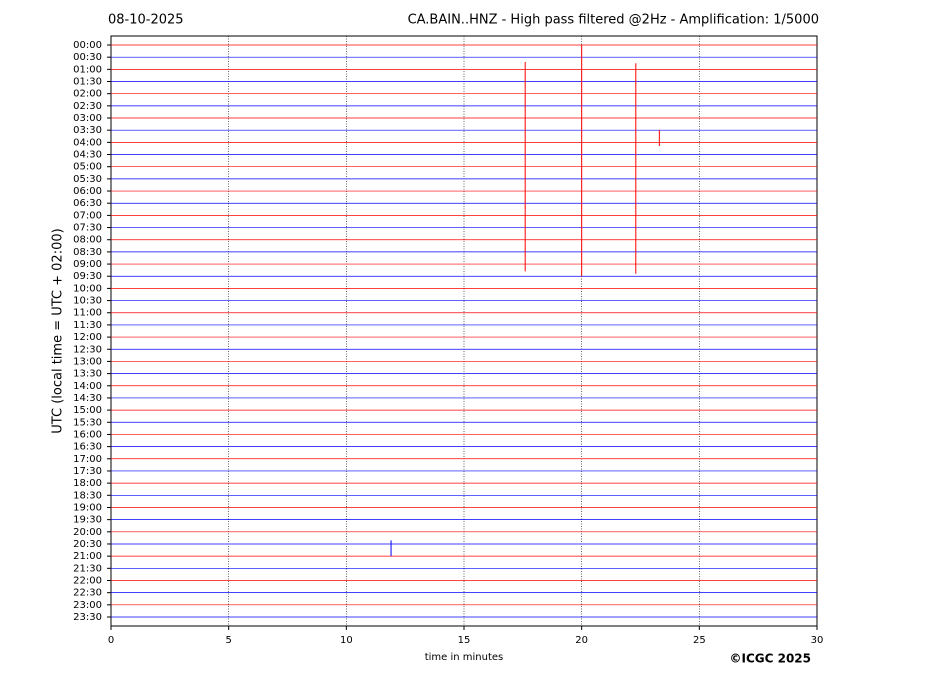 Image resolution: width=927 pixels, height=700 pixels. I want to click on y-tick-label: 05:00, so click(87, 167).